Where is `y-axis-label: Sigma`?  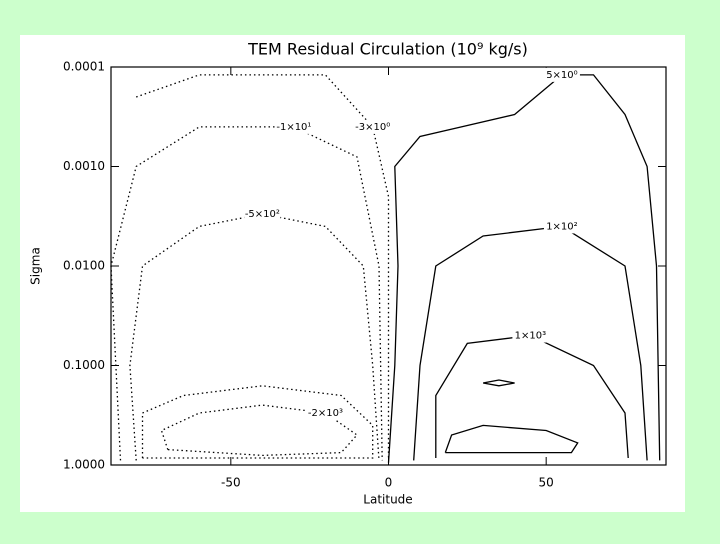 y-axis-label: Sigma is located at coordinates (36, 266).